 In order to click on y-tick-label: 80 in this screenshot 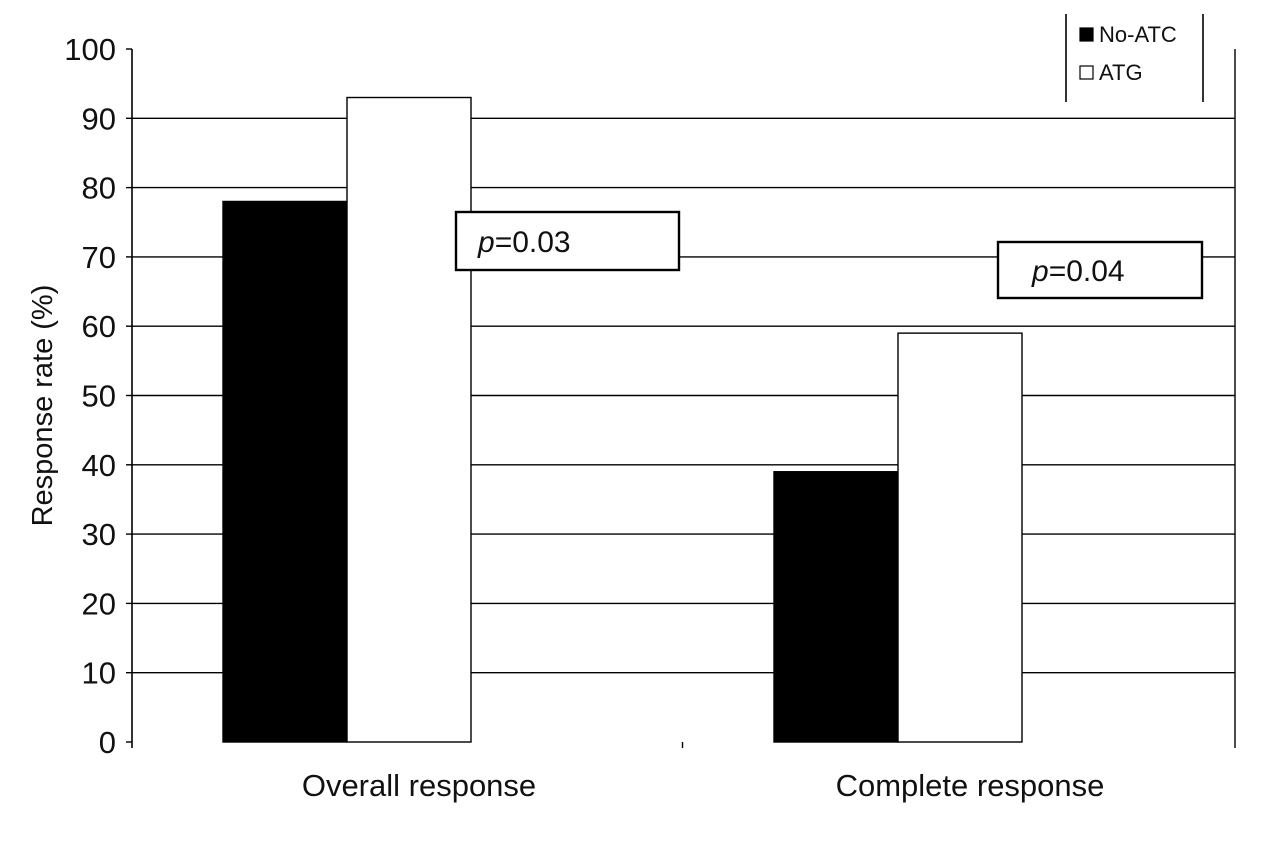, I will do `click(99, 188)`.